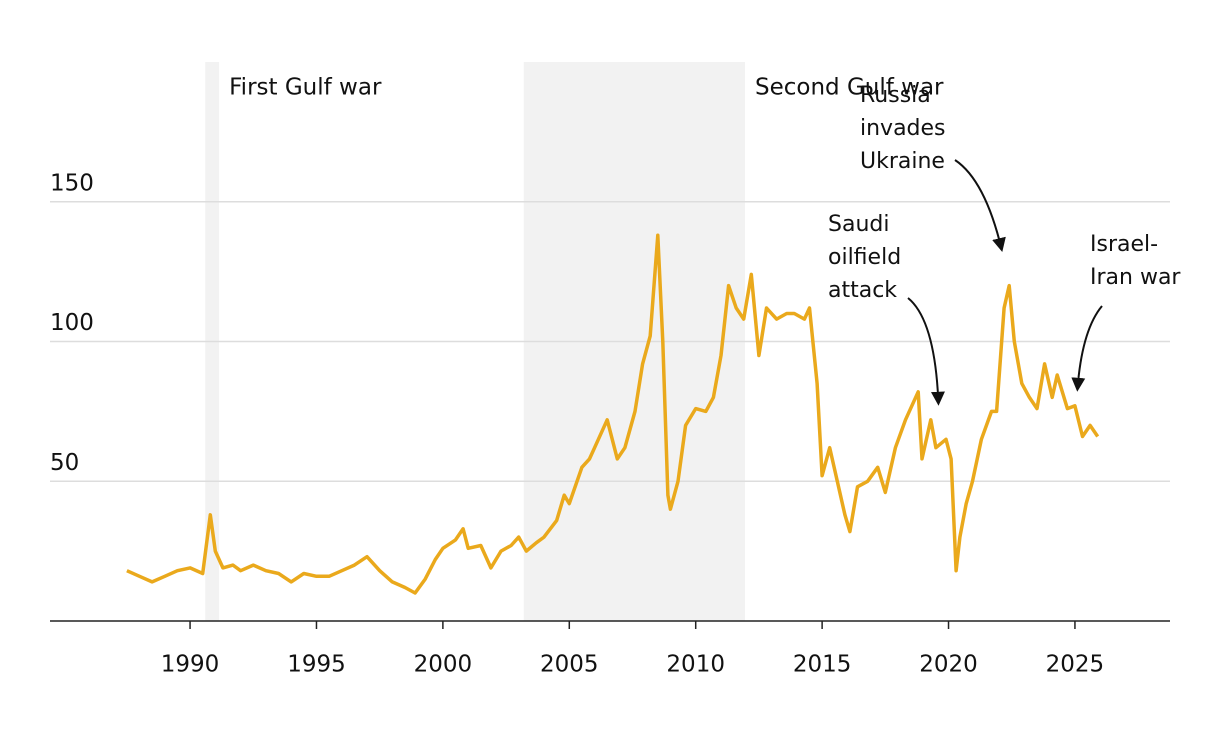 The height and width of the screenshot is (730, 1220). What do you see at coordinates (72, 323) in the screenshot?
I see `y-tick-label: 100` at bounding box center [72, 323].